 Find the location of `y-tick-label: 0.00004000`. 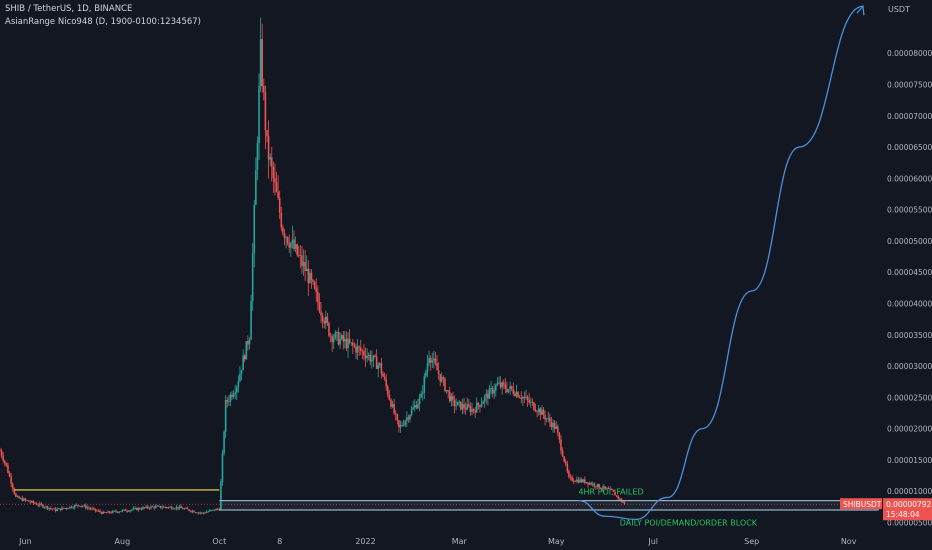

y-tick-label: 0.00004000 is located at coordinates (909, 303).